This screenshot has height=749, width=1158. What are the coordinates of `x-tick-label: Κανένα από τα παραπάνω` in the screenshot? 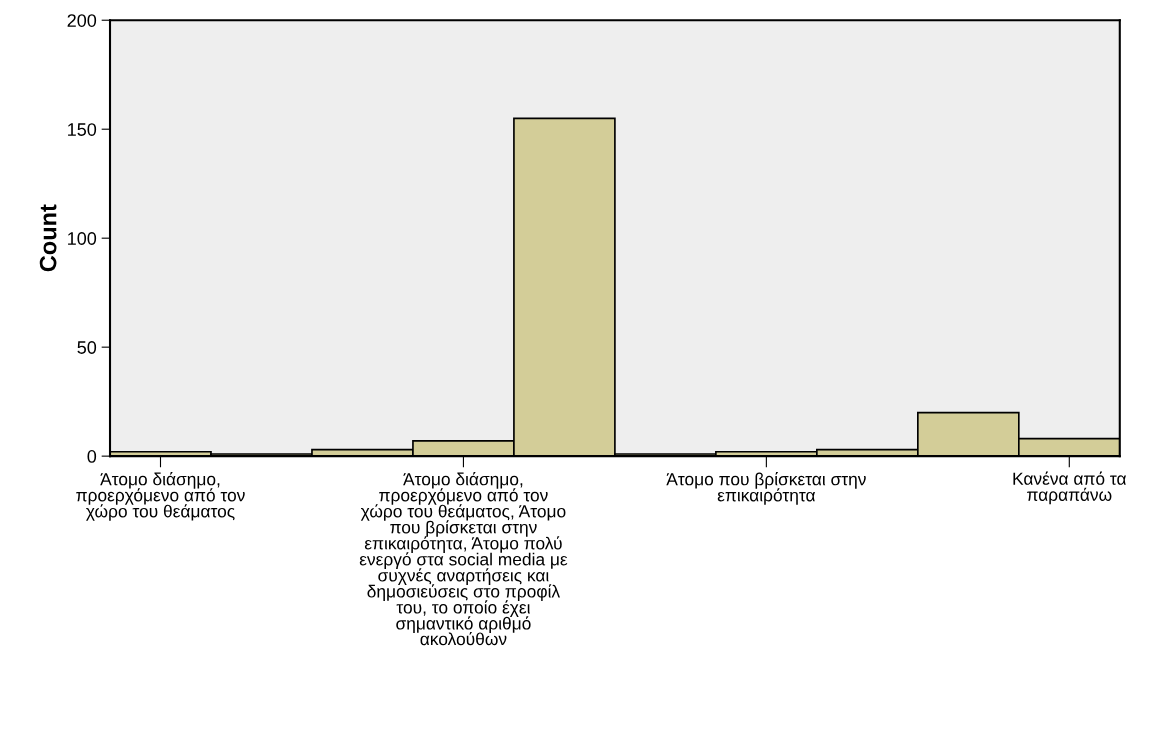 It's located at (1070, 488).